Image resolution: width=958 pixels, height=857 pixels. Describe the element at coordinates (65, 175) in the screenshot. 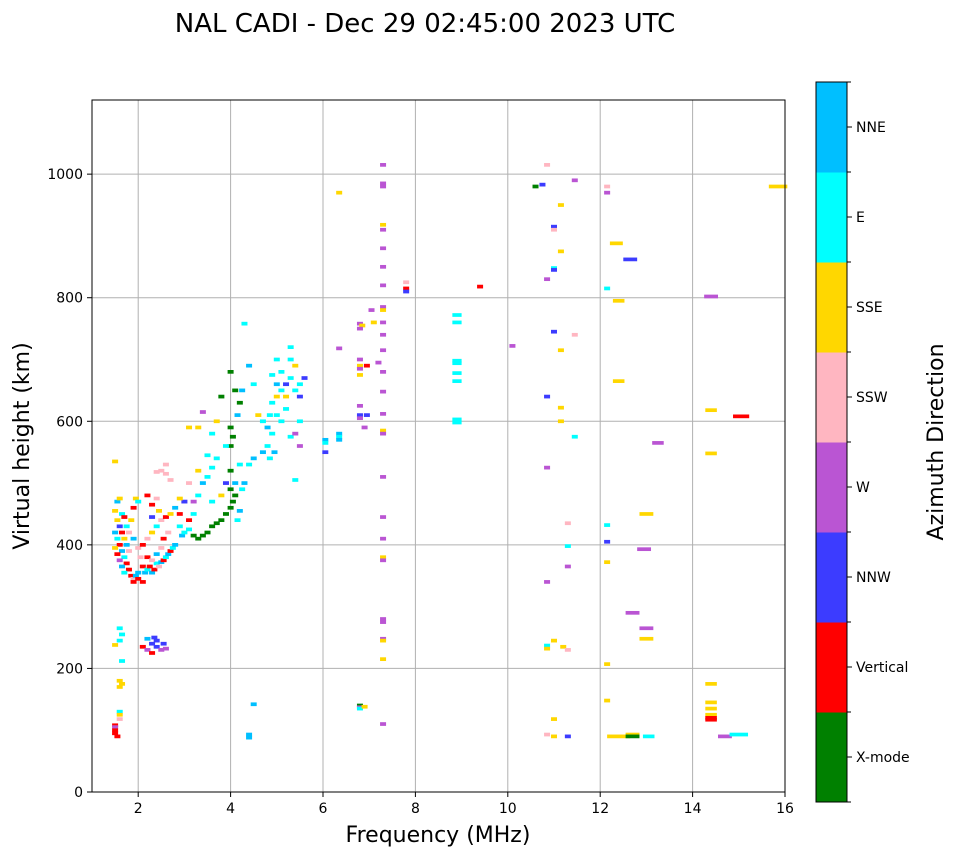

I see `y-tick-label: 1000` at that location.